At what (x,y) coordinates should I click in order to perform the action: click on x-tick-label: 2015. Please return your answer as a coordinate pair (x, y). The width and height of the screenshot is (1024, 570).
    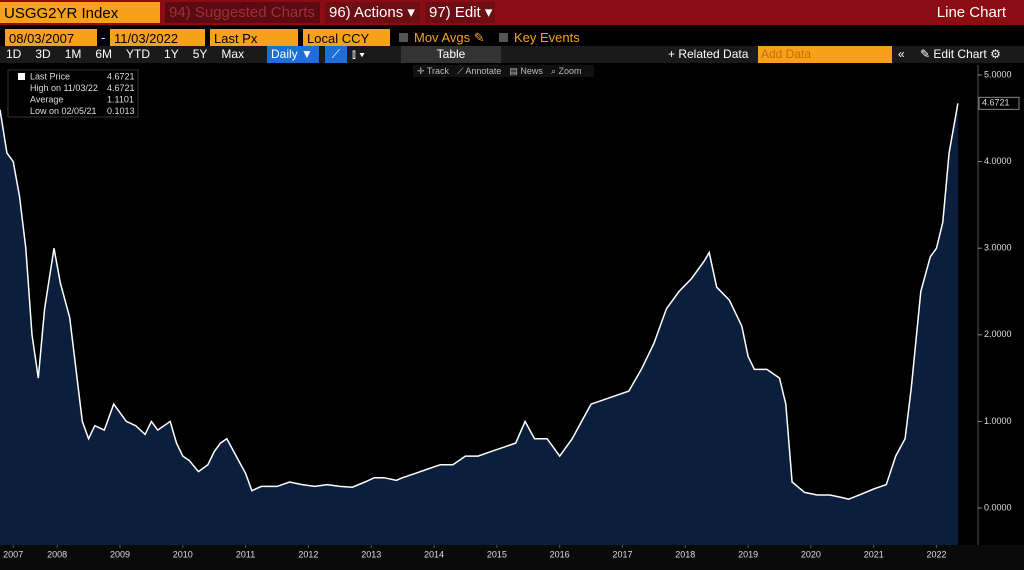
    Looking at the image, I should click on (497, 554).